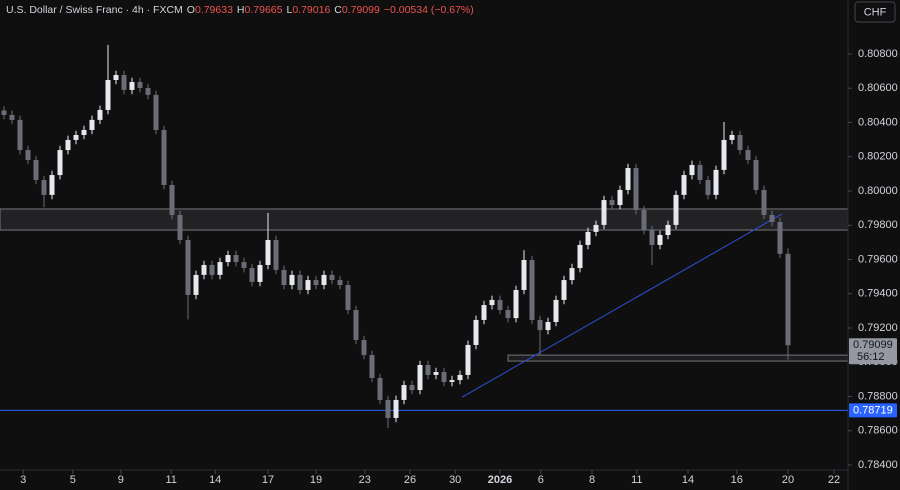  What do you see at coordinates (455, 480) in the screenshot?
I see `x-tick-label: 30` at bounding box center [455, 480].